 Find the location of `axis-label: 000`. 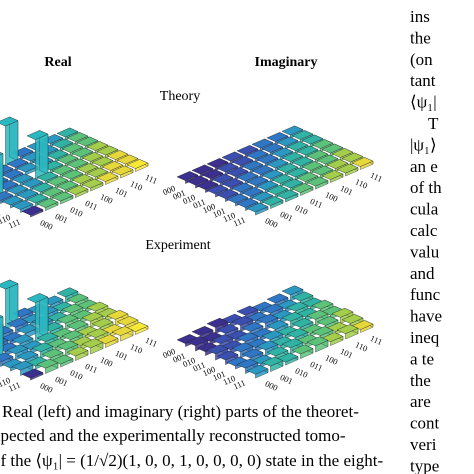

axis-label: 000 is located at coordinates (47, 224).